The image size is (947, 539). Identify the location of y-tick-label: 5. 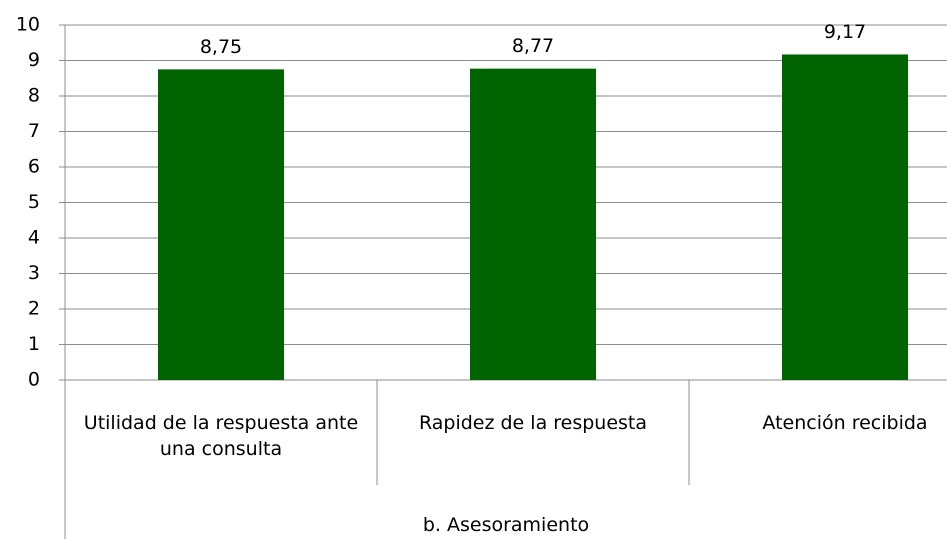
(34, 202).